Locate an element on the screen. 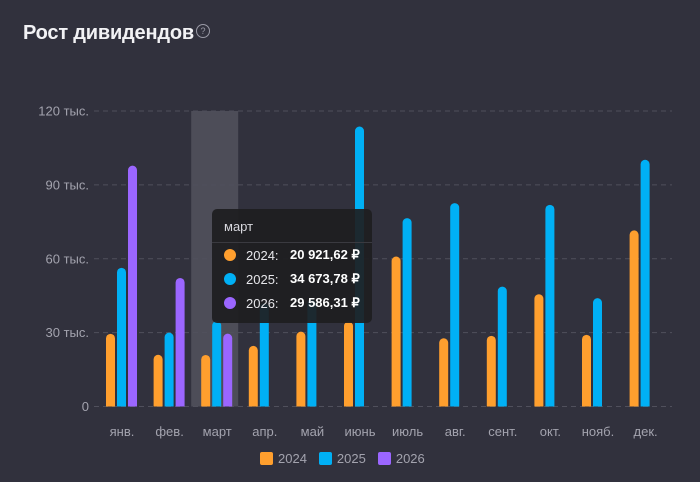 This screenshot has width=700, height=482. series-2025-dot-icon is located at coordinates (230, 279).